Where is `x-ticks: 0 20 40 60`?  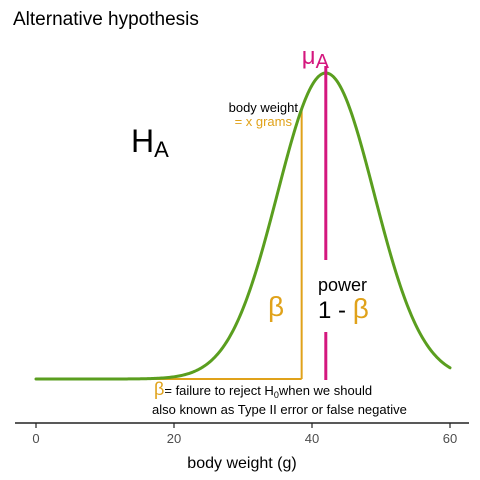
x-ticks: 0 20 40 60 is located at coordinates (244, 434).